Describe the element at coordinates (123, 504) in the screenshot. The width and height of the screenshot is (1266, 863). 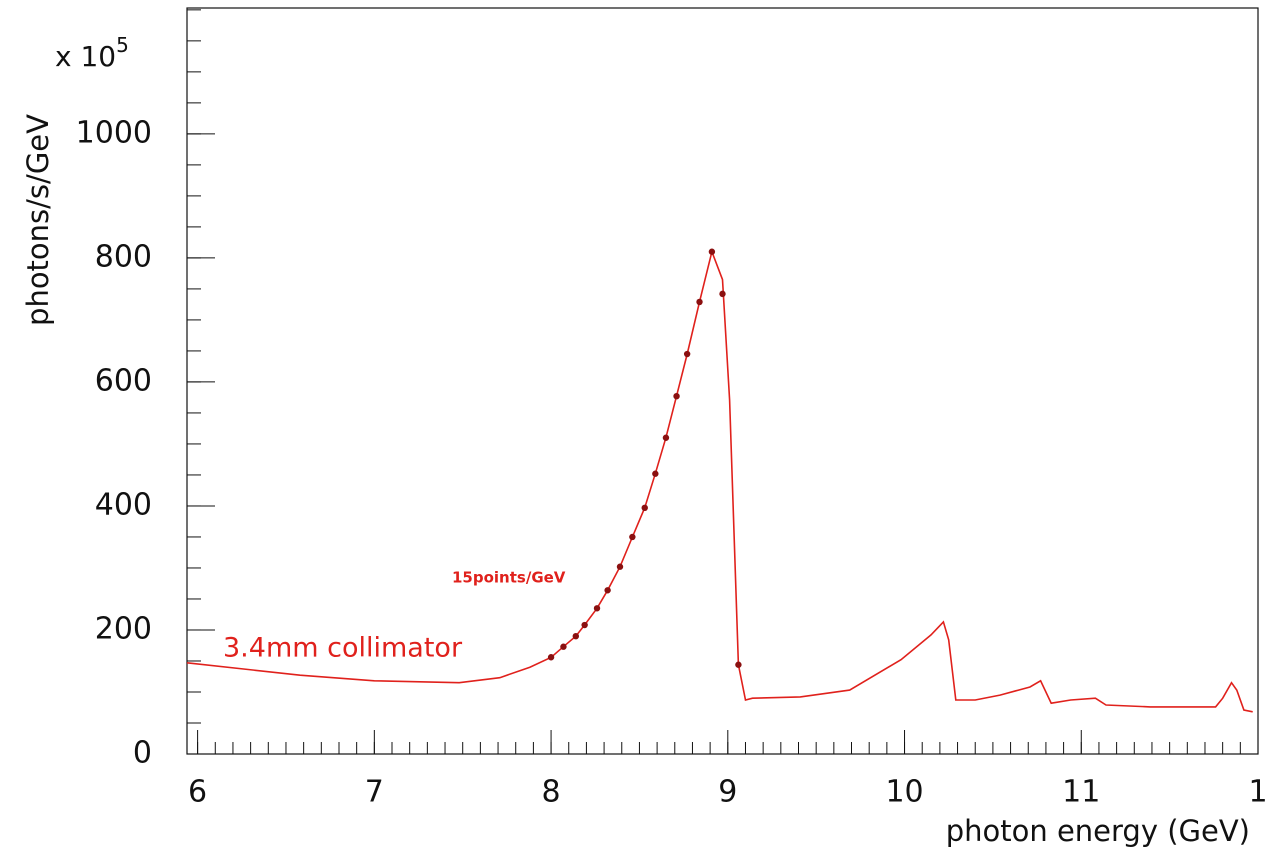
I see `y-tick-label: 400` at that location.